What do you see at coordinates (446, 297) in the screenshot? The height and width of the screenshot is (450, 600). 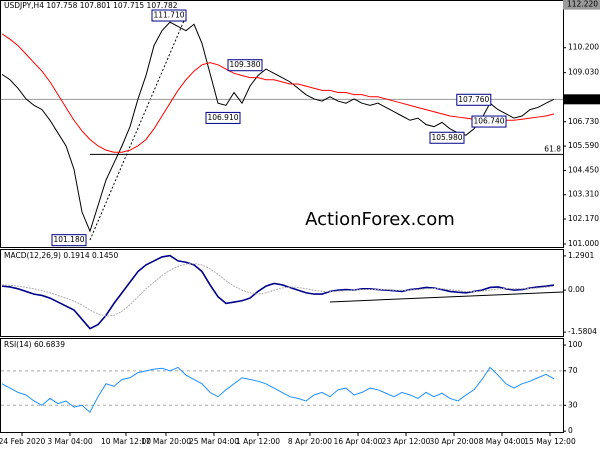 I see `macd-trendline` at bounding box center [446, 297].